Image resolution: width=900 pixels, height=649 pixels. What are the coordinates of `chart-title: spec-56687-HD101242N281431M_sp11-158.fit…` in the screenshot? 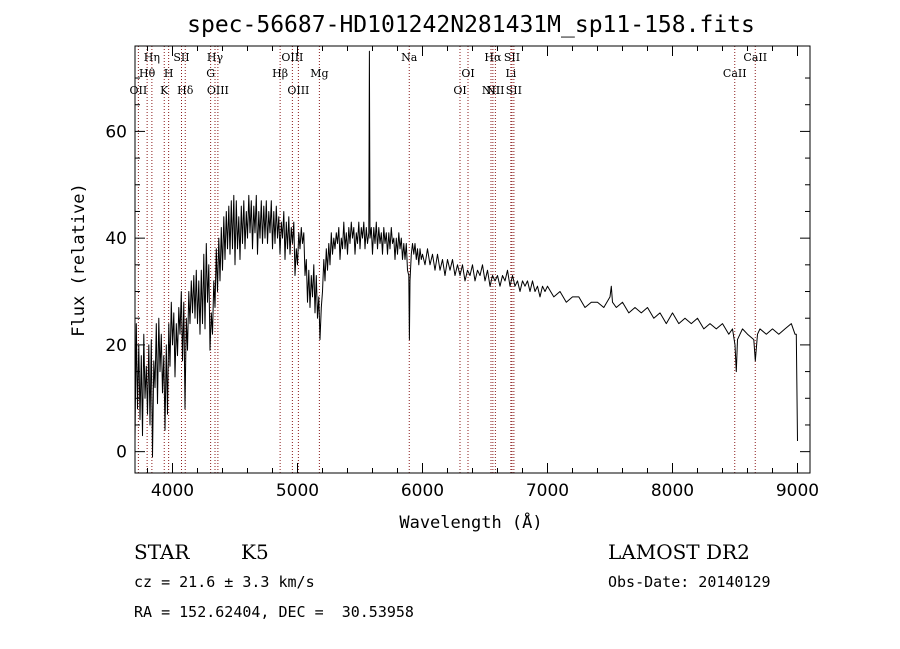 It's located at (471, 25).